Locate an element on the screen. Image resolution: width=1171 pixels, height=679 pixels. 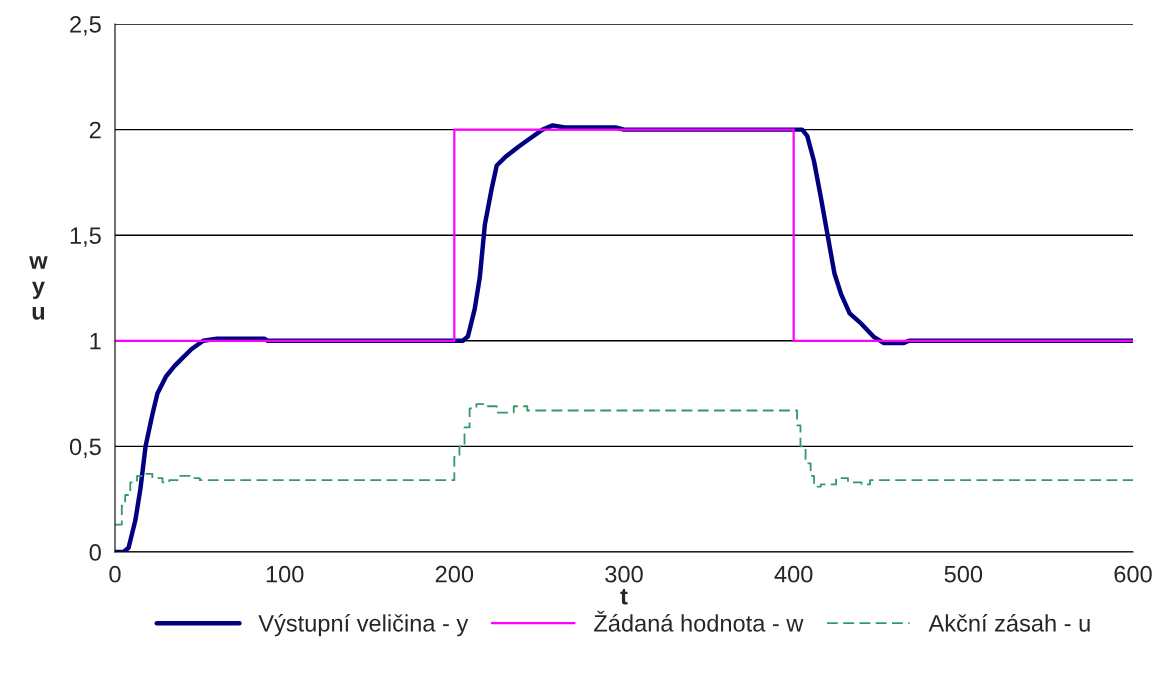
y-tick-label: 1,5 is located at coordinates (85, 237).